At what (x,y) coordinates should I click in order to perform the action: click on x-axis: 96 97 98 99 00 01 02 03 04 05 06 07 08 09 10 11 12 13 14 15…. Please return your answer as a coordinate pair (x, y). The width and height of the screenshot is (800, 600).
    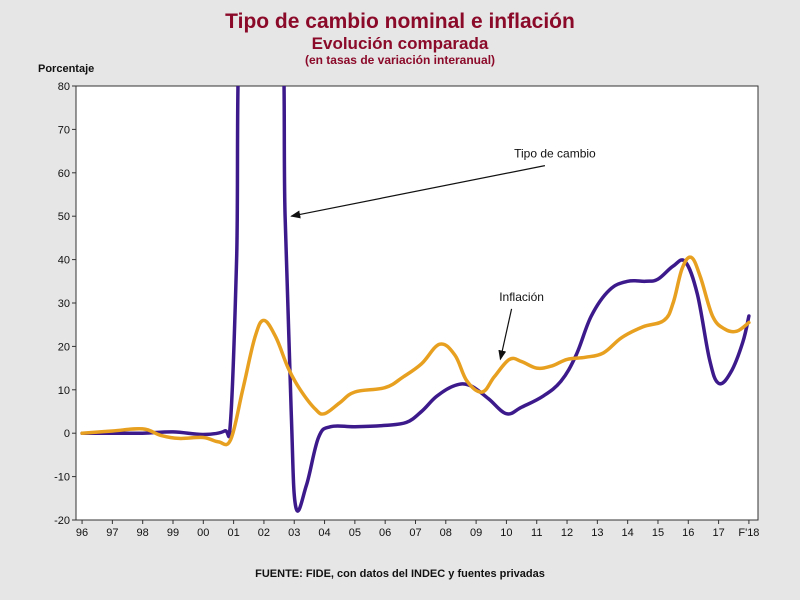
    Looking at the image, I should click on (417, 529).